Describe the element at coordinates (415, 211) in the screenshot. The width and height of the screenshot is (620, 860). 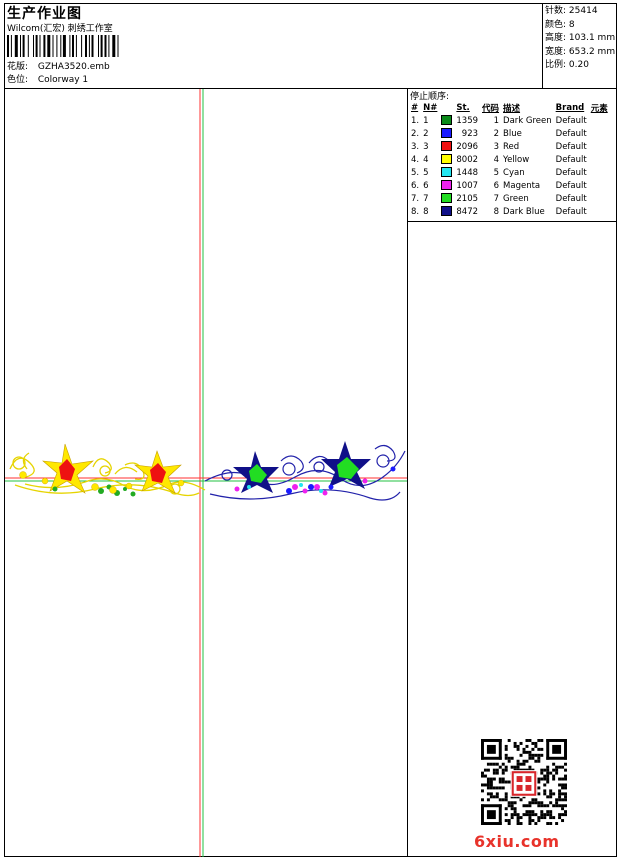
I see `row-num: 8.` at that location.